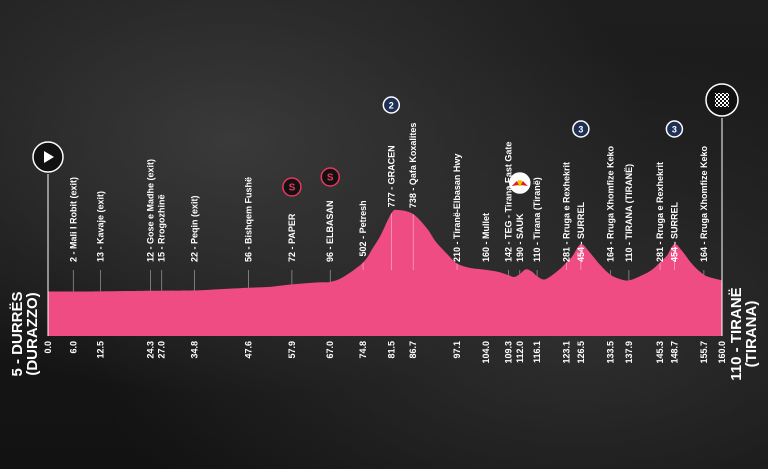  Describe the element at coordinates (391, 176) in the screenshot. I see `waypoint-label: 777 - GRACEN` at that location.